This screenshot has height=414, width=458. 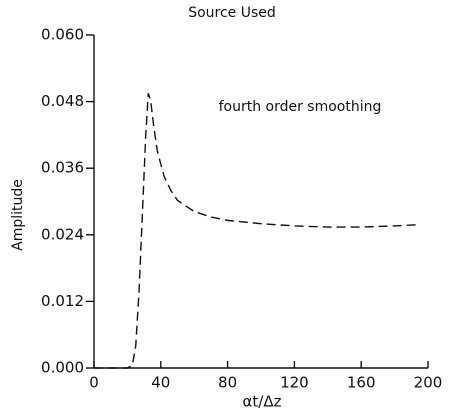 I want to click on x-tick-label: 40, so click(x=160, y=383).